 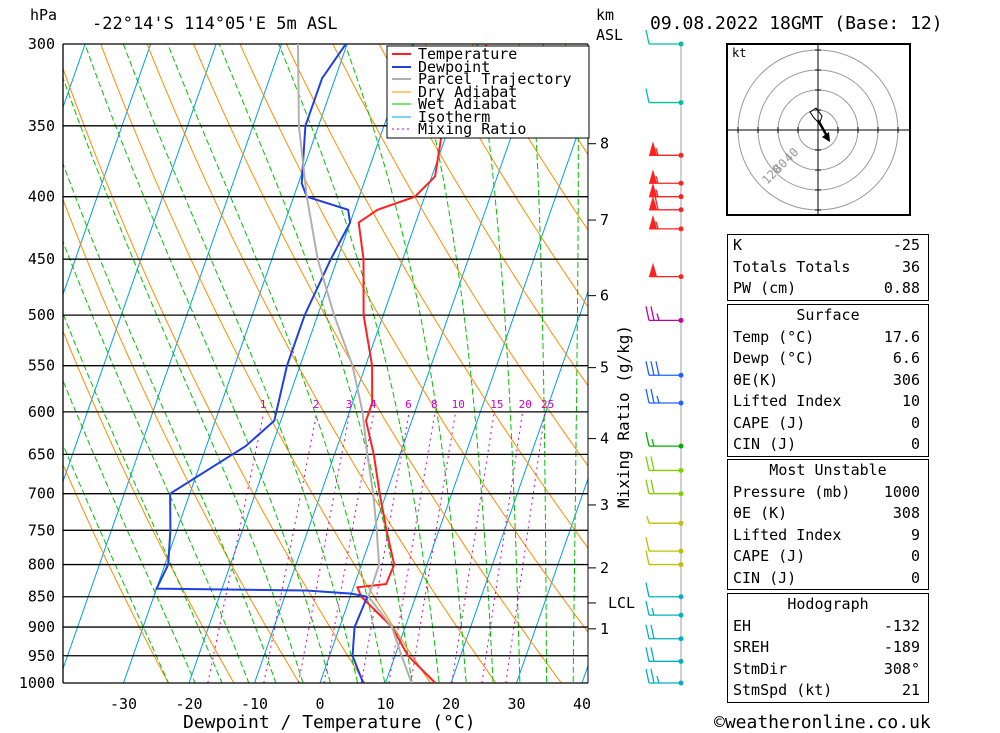 I want to click on pressure-unit: hPa, so click(x=43, y=15).